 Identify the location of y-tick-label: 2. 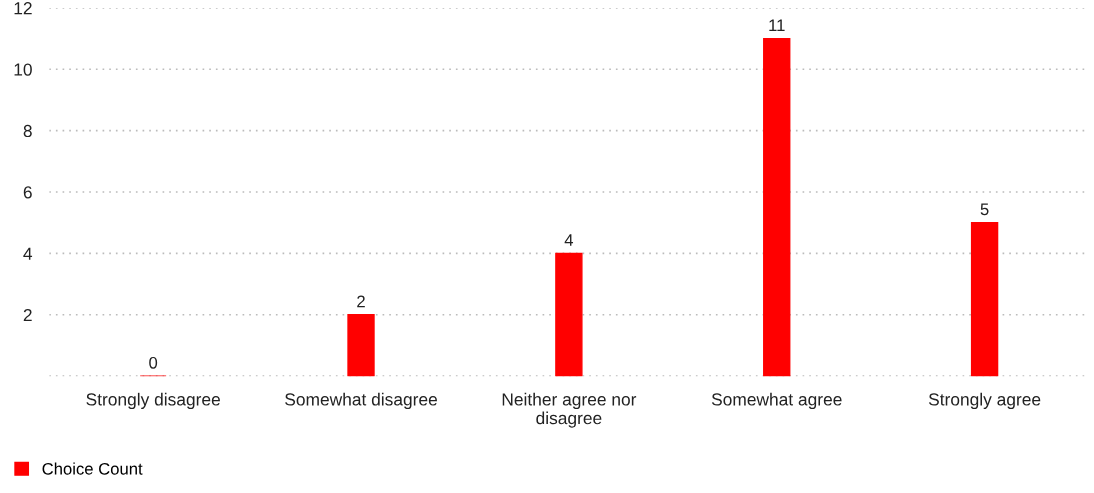
(27, 315).